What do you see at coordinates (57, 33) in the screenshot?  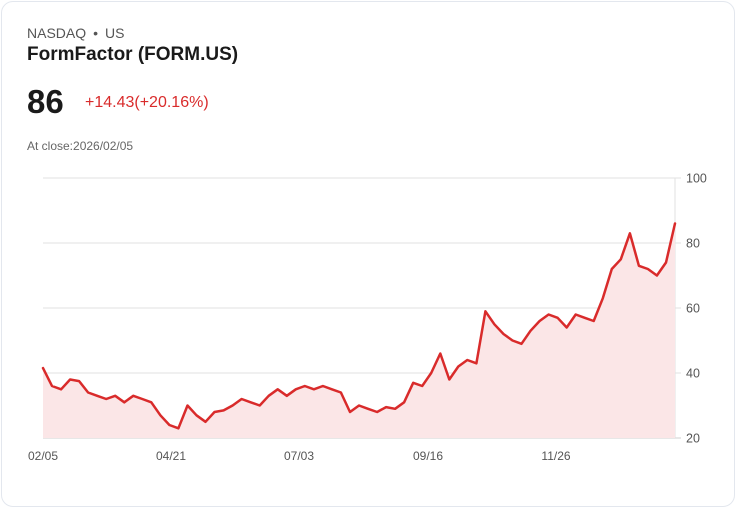 I see `exchange-label: NASDAQ` at bounding box center [57, 33].